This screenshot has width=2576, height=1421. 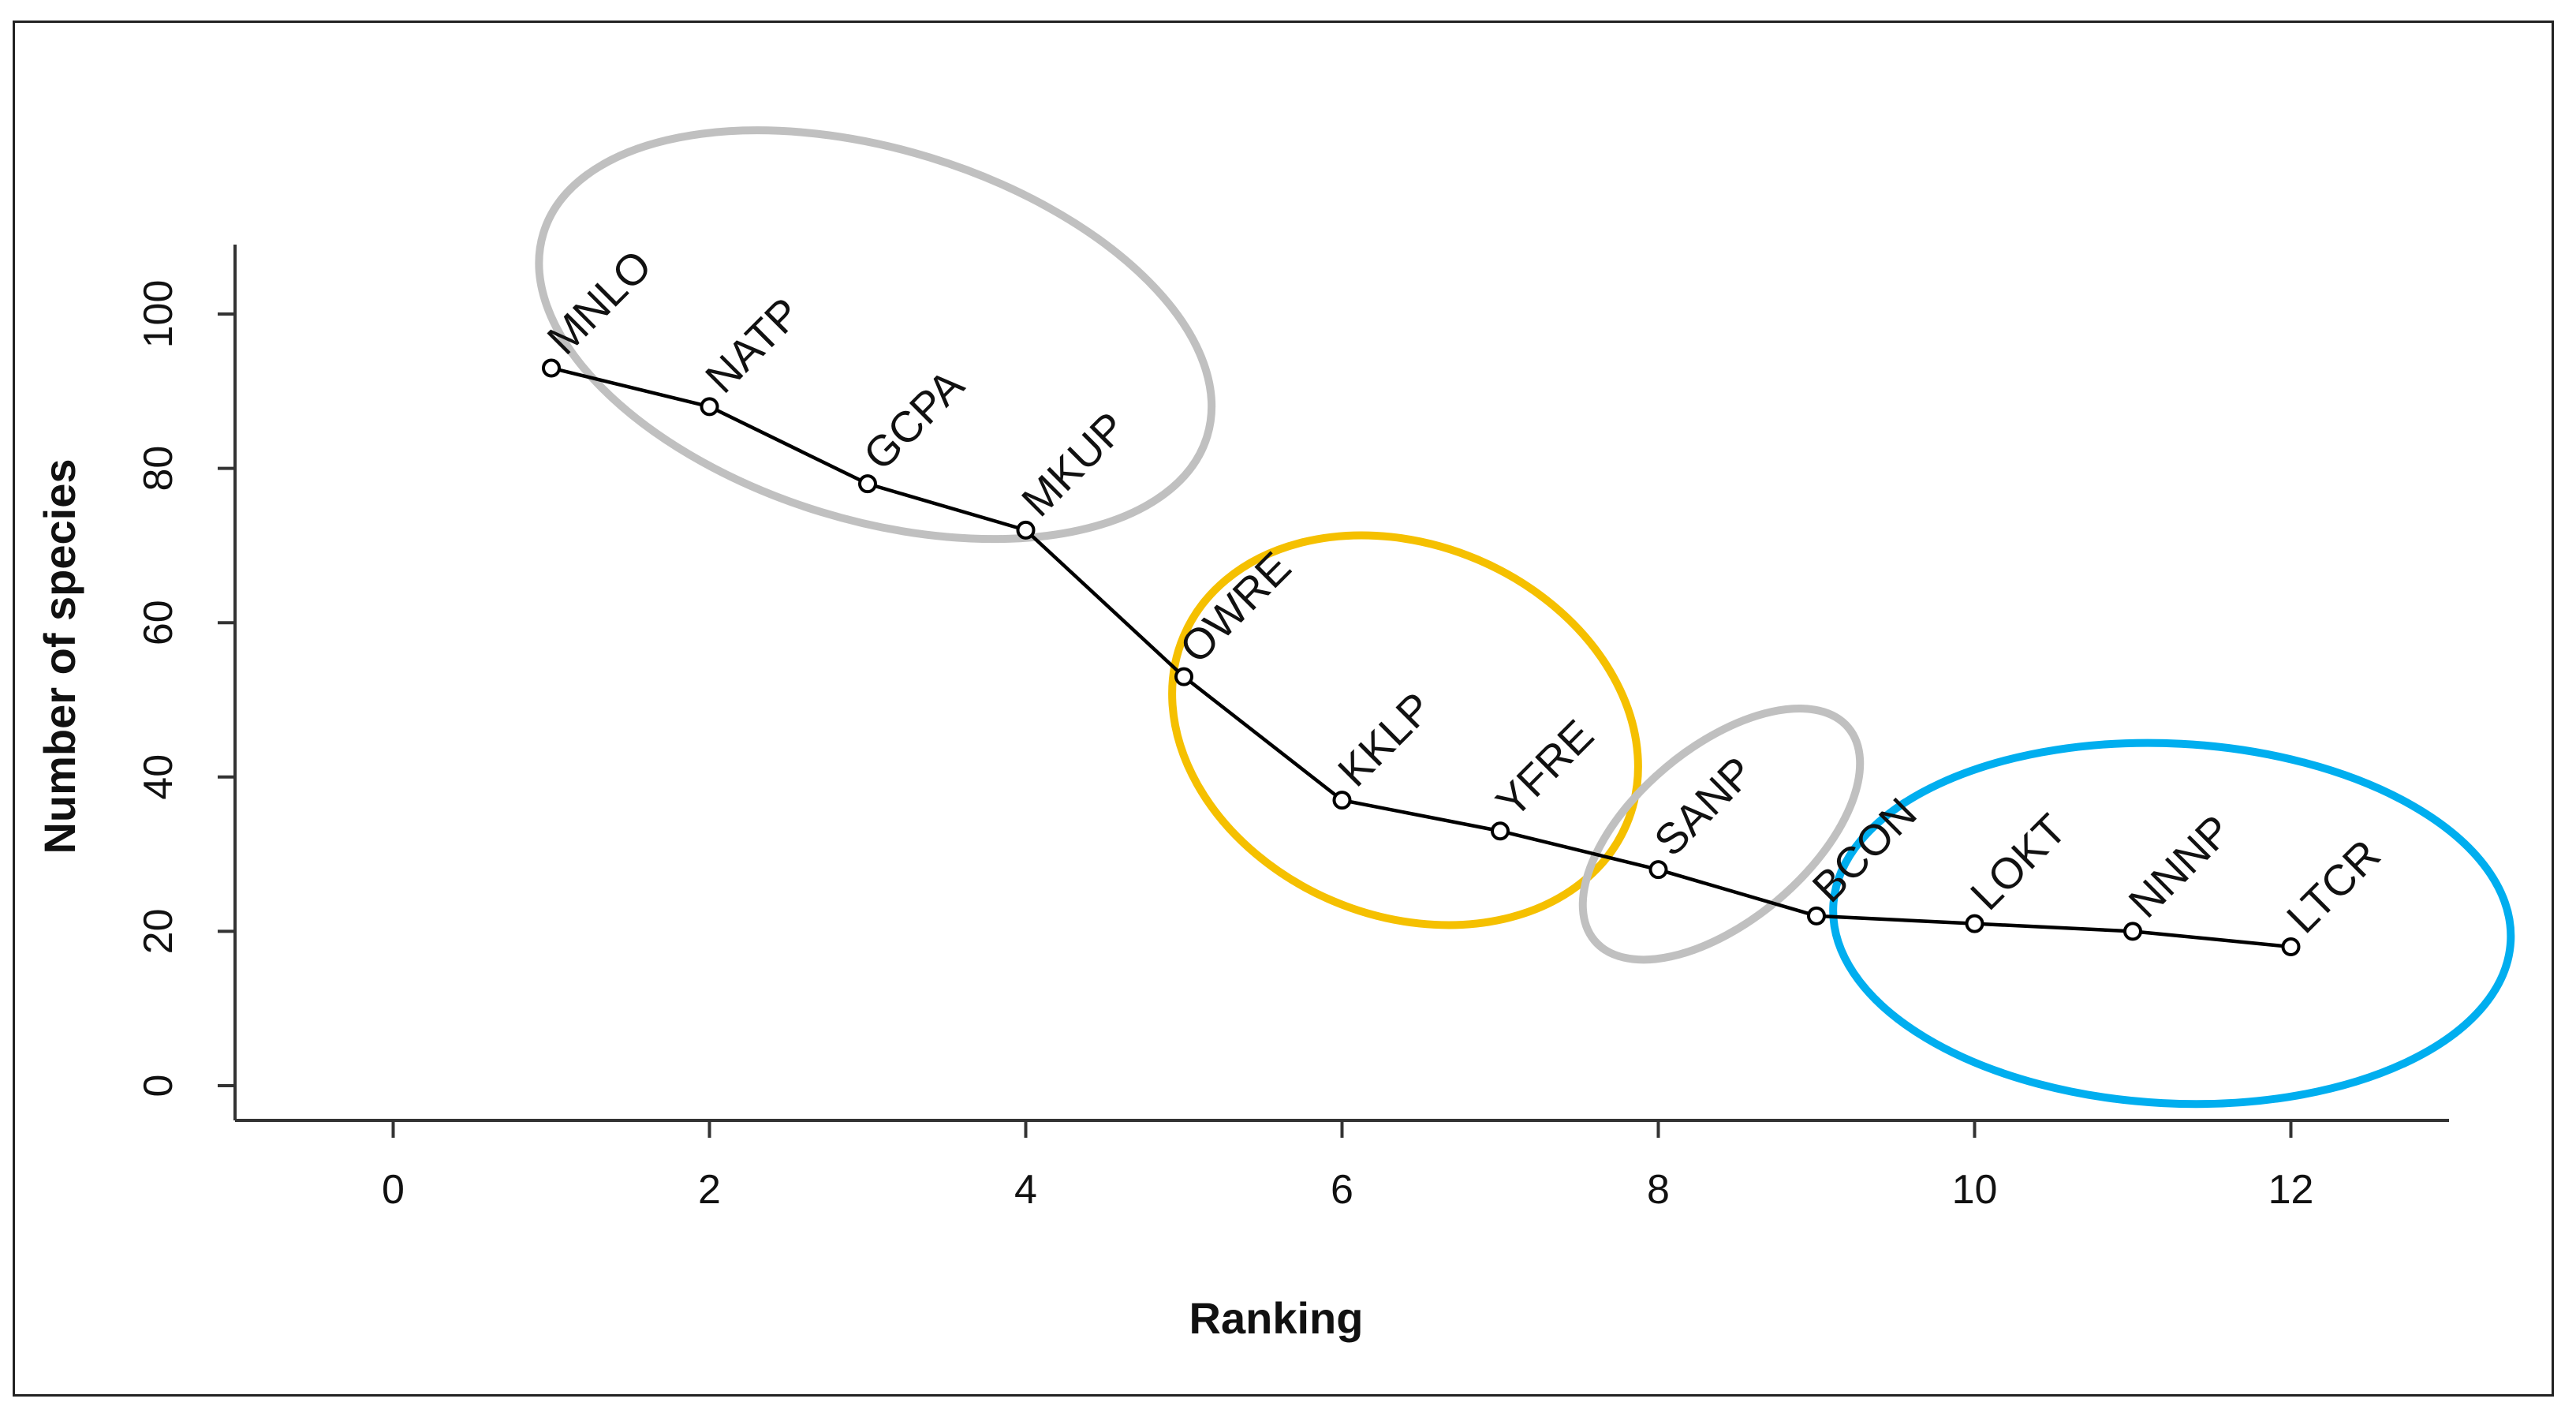 What do you see at coordinates (2333, 886) in the screenshot?
I see `point-label: LTCR` at bounding box center [2333, 886].